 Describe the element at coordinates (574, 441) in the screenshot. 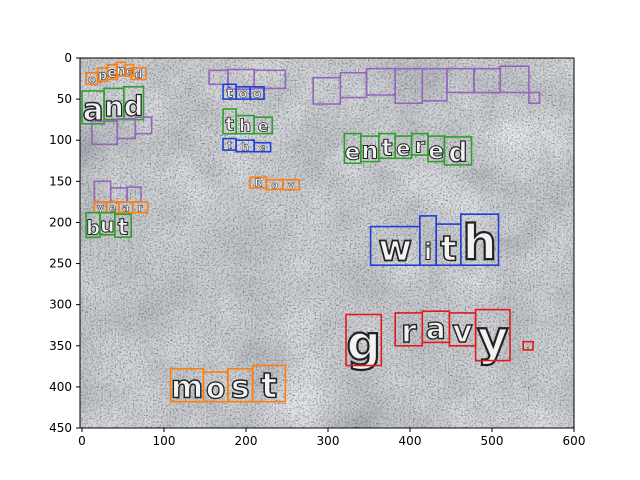

I see `x-tick-label: 600` at that location.